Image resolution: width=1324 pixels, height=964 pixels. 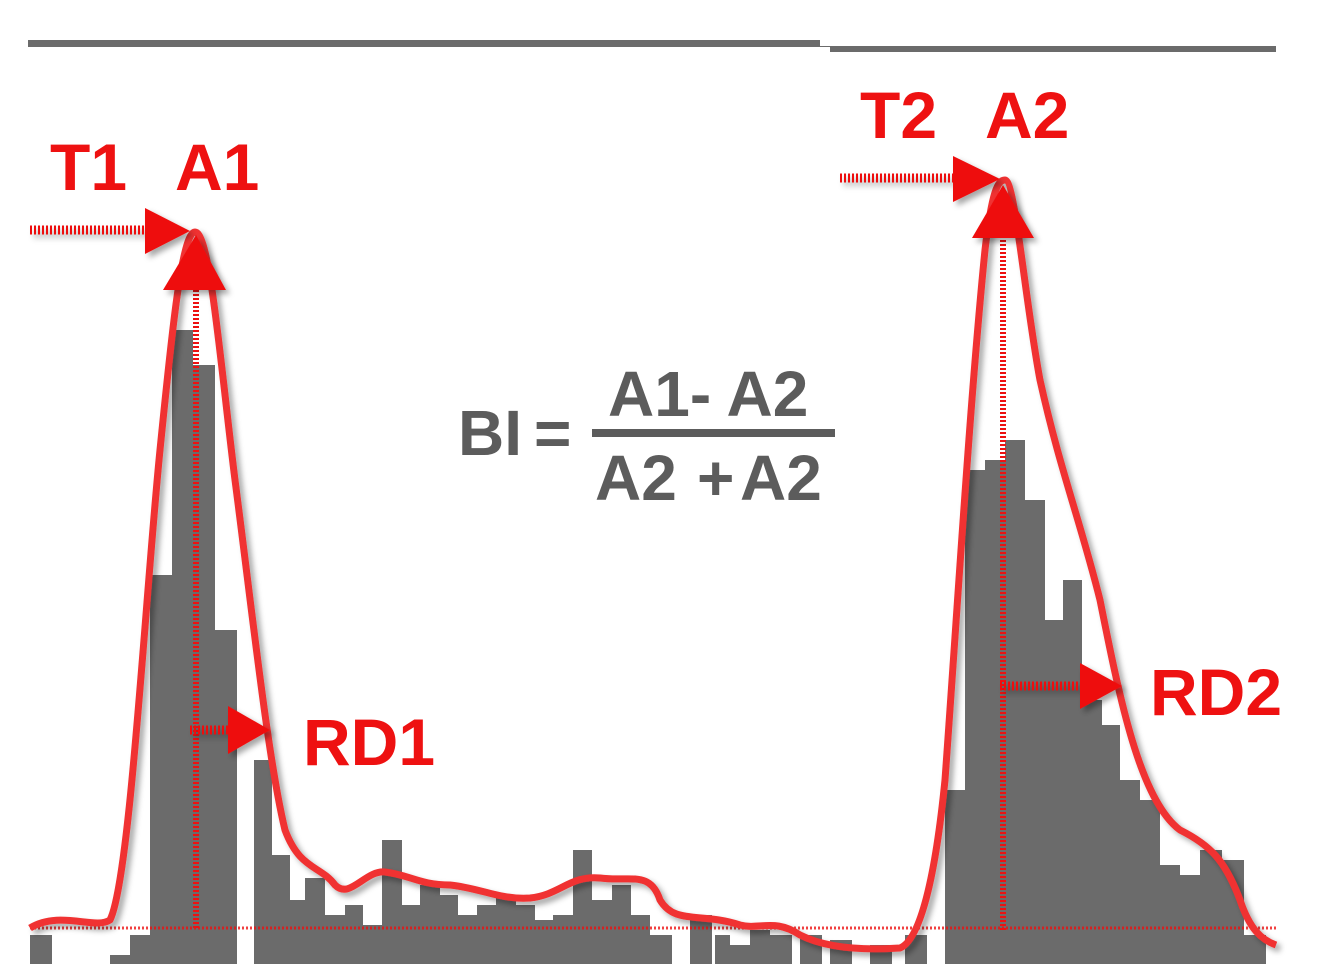 What do you see at coordinates (1061, 686) in the screenshot?
I see `rd2-arrow` at bounding box center [1061, 686].